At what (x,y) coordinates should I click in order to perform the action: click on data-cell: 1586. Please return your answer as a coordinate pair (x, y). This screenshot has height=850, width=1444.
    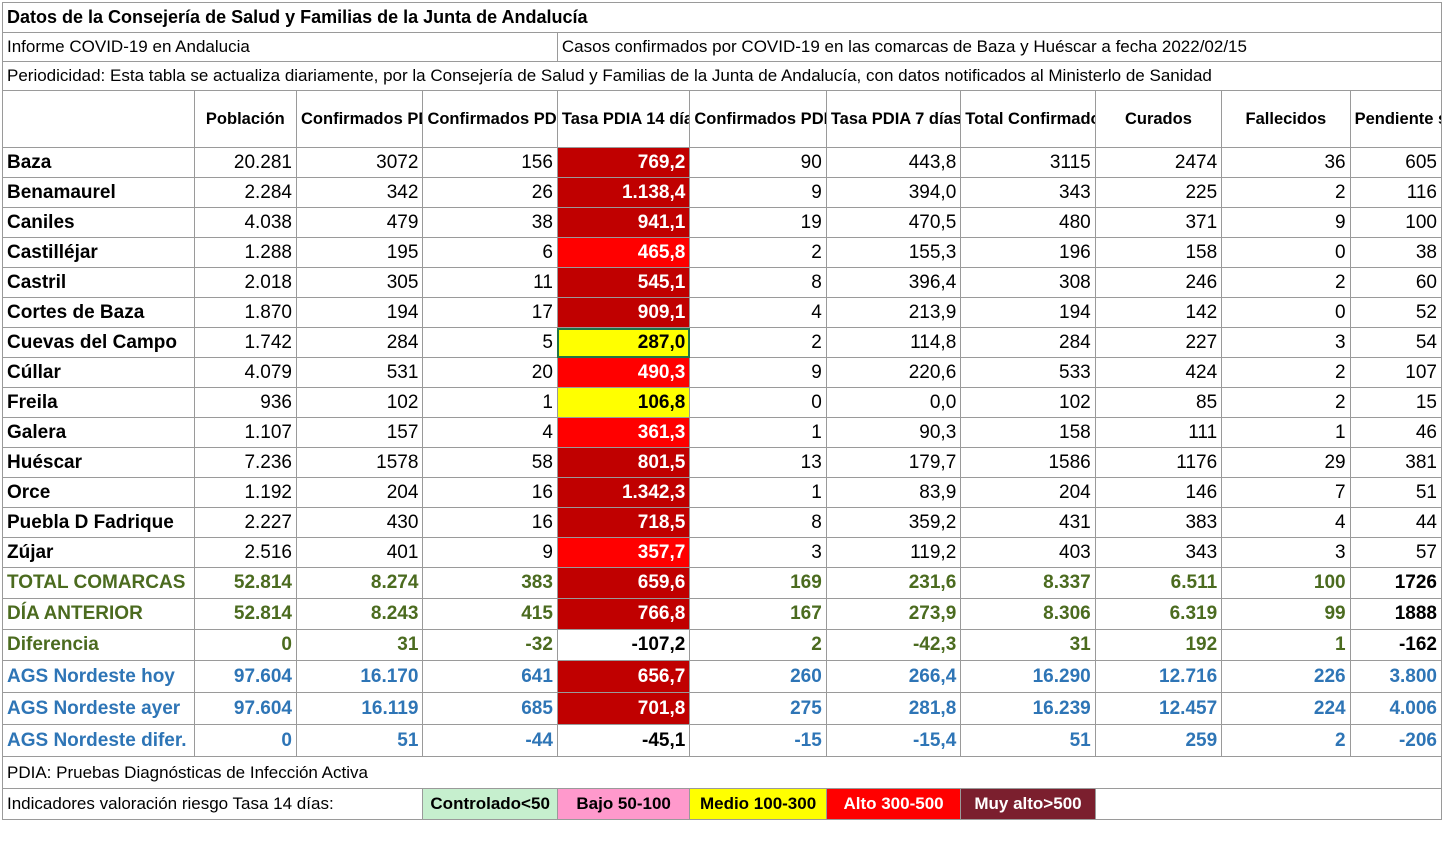
    Looking at the image, I should click on (1028, 462).